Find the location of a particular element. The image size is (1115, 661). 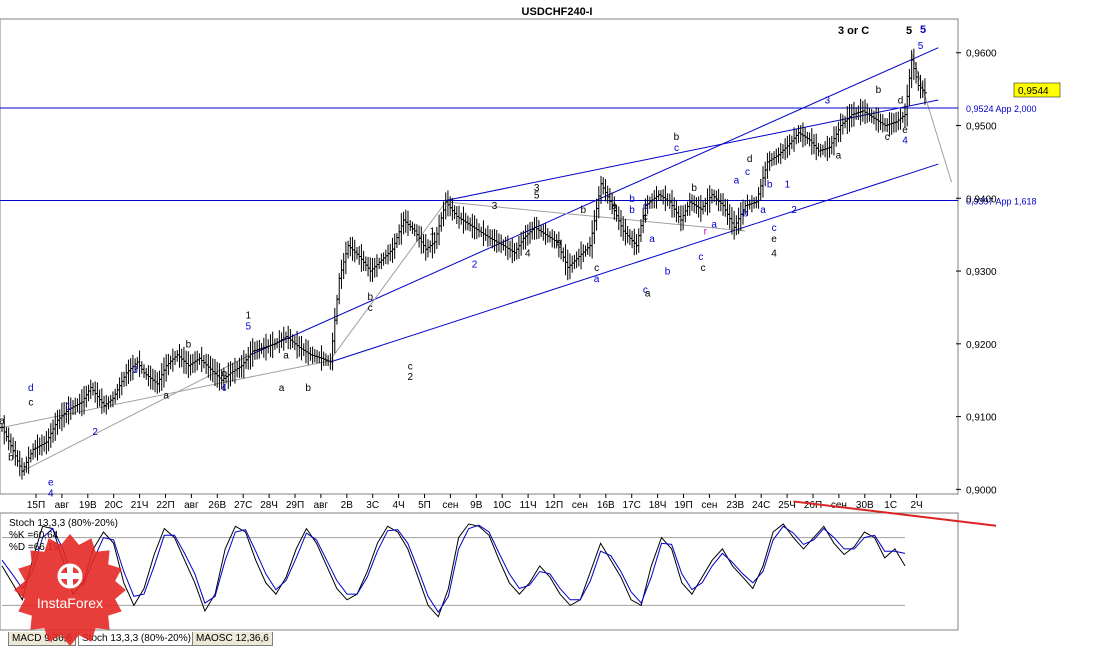

y-tick-label: 0,9400 is located at coordinates (981, 199).